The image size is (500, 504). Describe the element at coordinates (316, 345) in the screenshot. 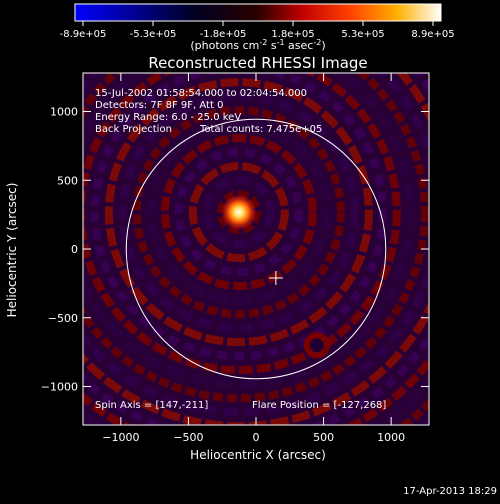

I see `secondary-source` at that location.